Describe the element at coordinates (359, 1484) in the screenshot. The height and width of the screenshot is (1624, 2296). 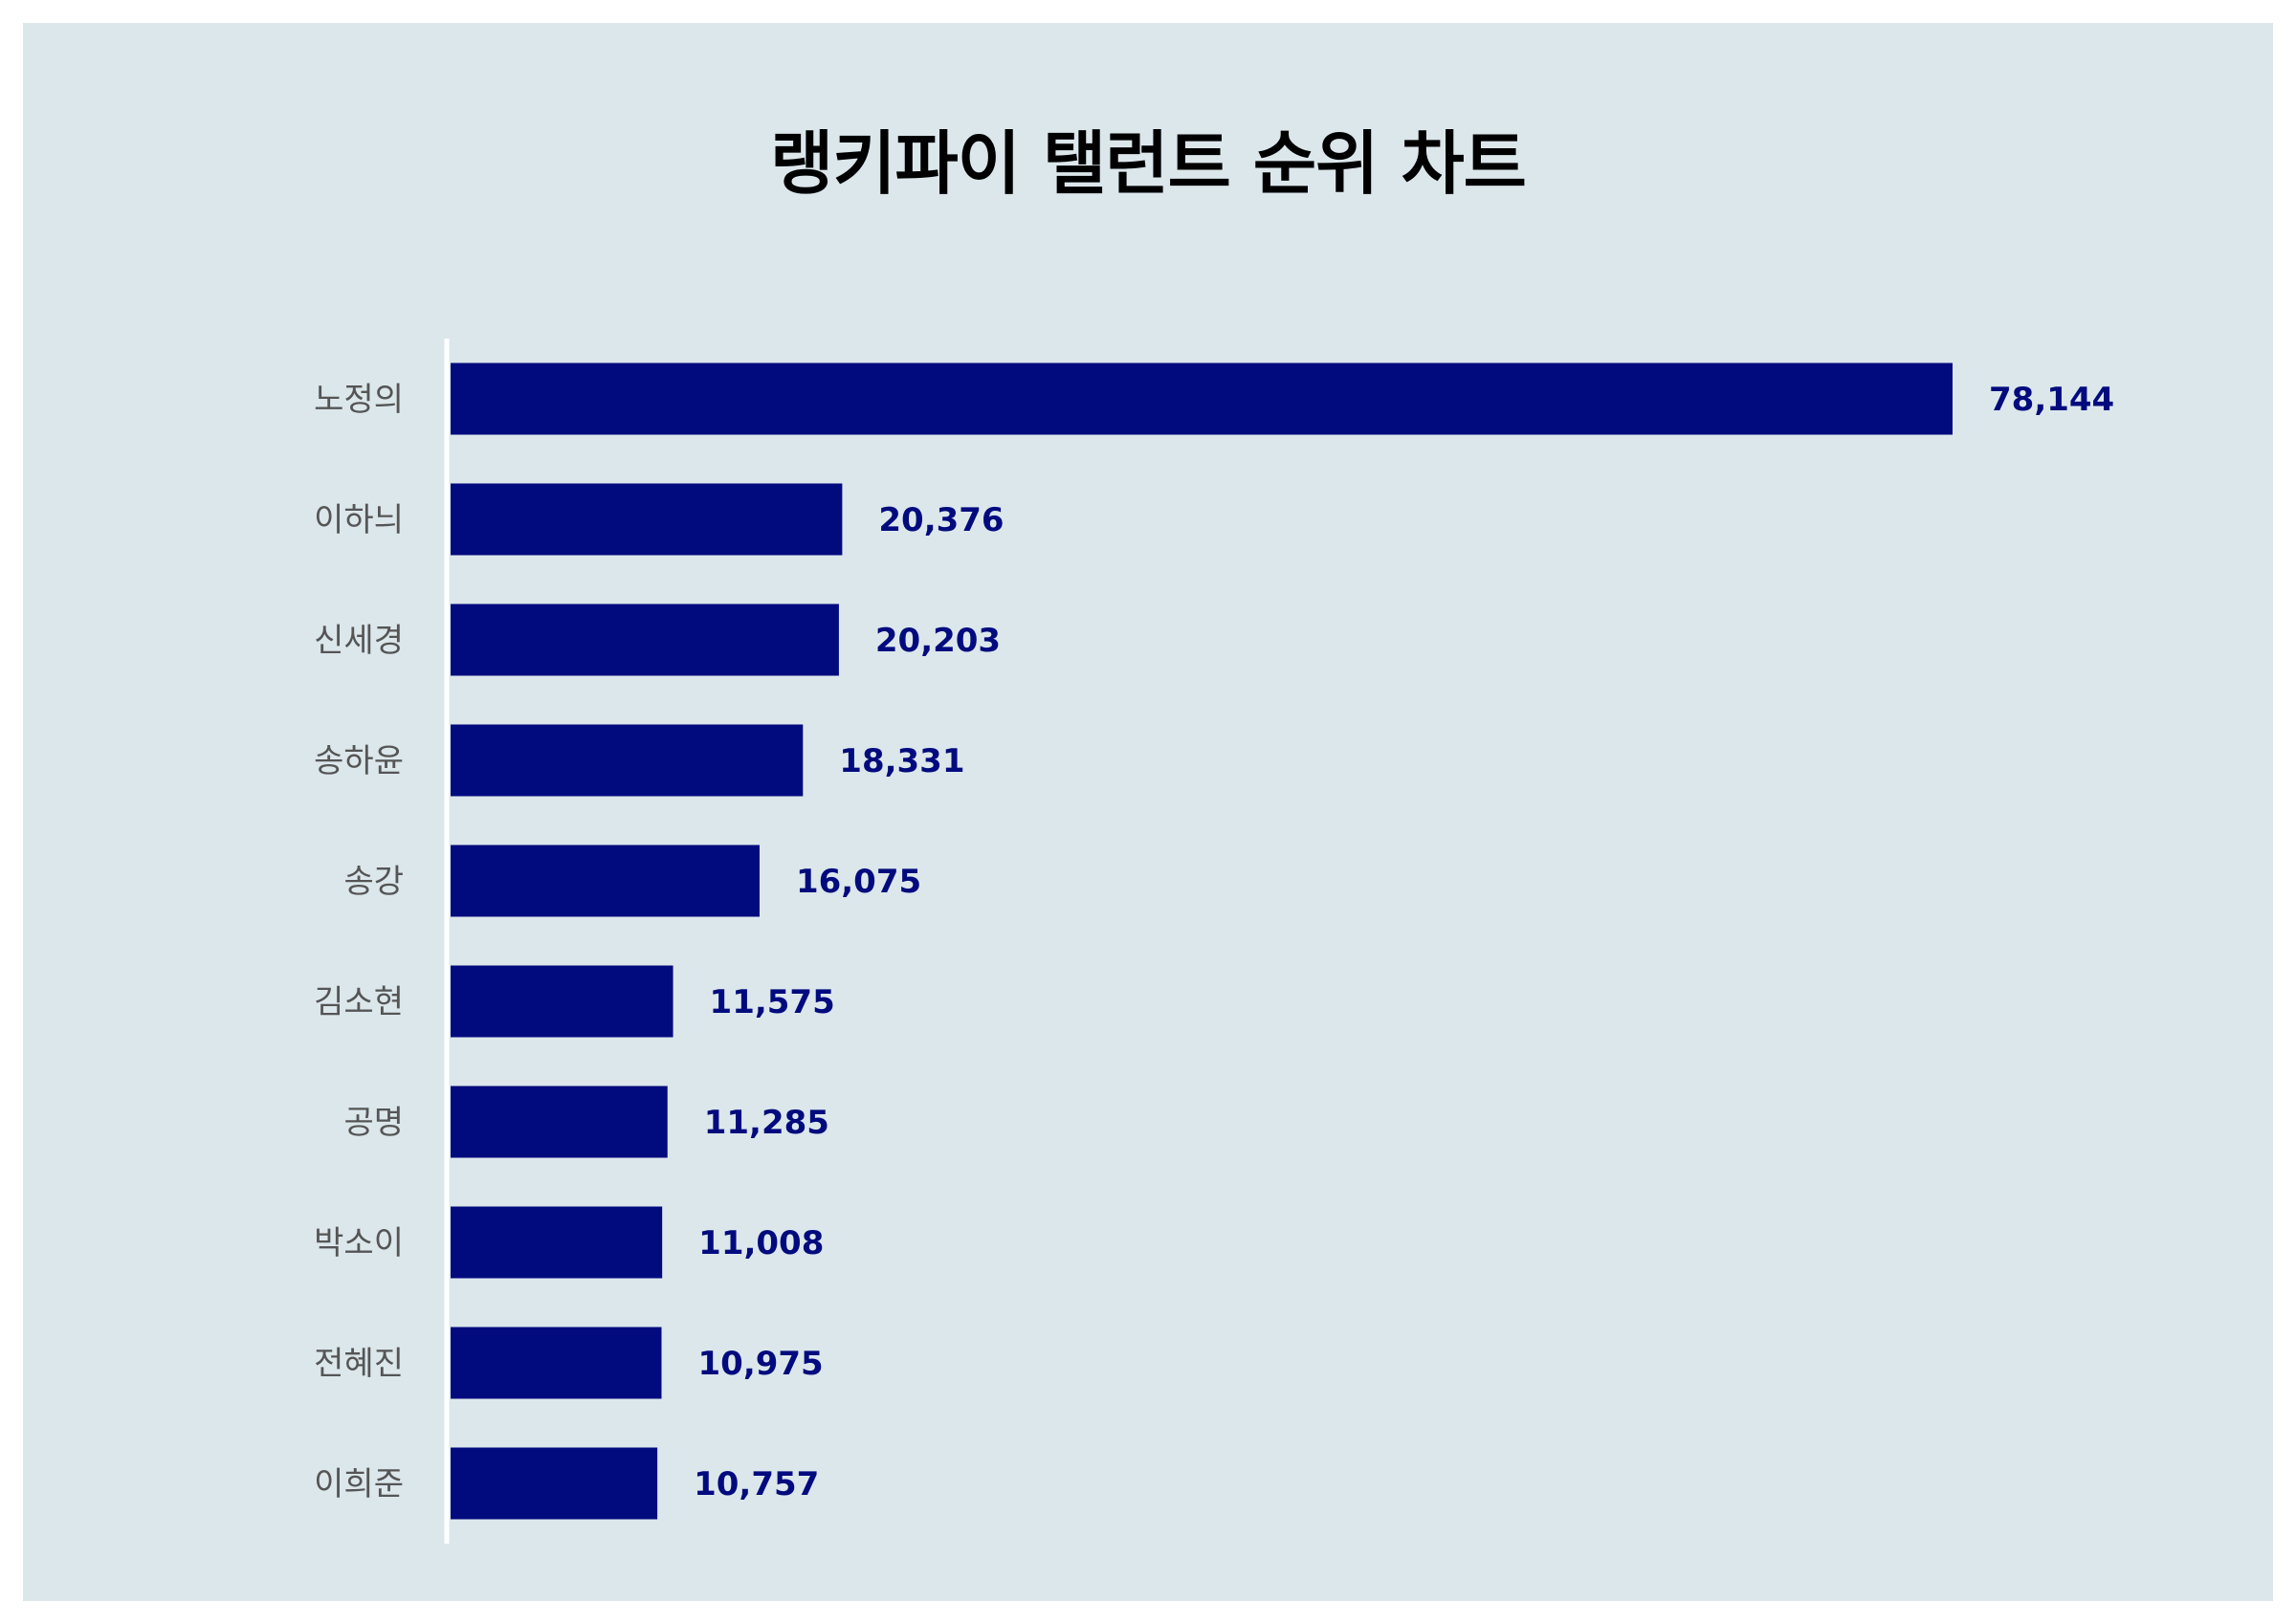
I see `category-label-10: 이희준` at that location.